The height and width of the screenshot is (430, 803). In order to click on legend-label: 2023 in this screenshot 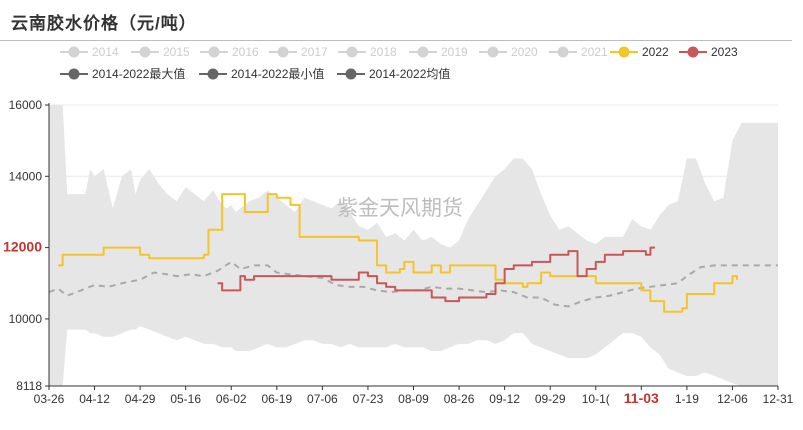, I will do `click(724, 52)`.